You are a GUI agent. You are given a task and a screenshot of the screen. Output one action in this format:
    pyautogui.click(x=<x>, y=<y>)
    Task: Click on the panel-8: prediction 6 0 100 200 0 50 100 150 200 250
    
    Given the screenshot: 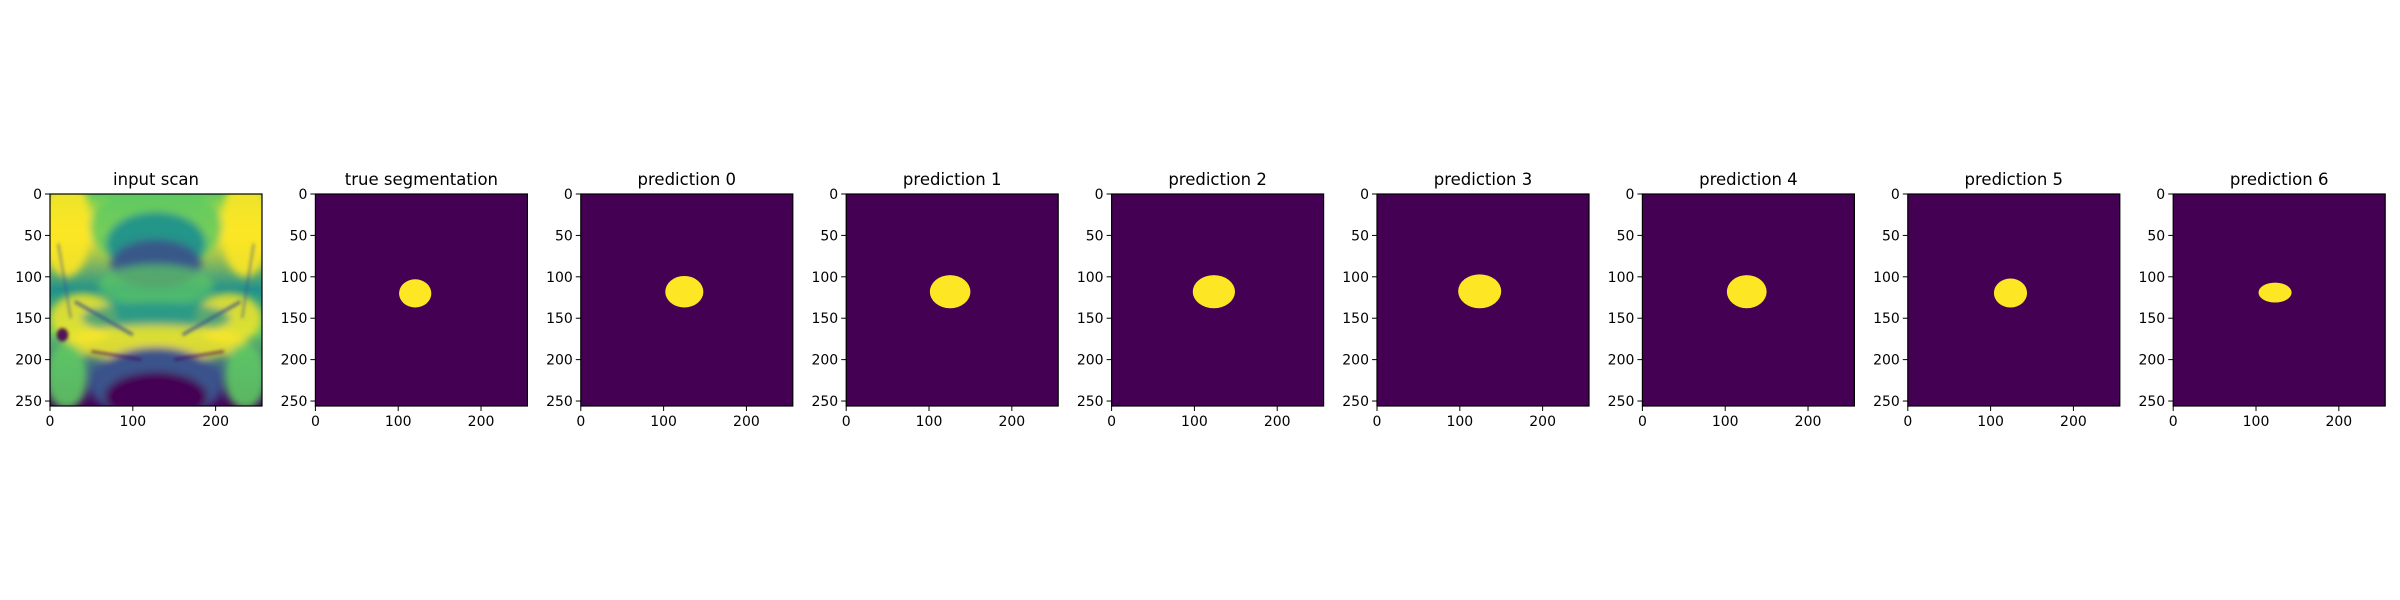 What is the action you would take?
    pyautogui.click(x=2262, y=300)
    